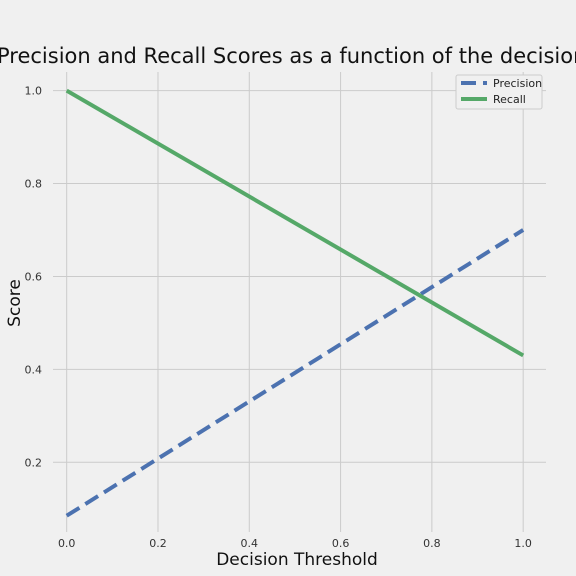  I want to click on y-tick-label: 0.2, so click(34, 462).